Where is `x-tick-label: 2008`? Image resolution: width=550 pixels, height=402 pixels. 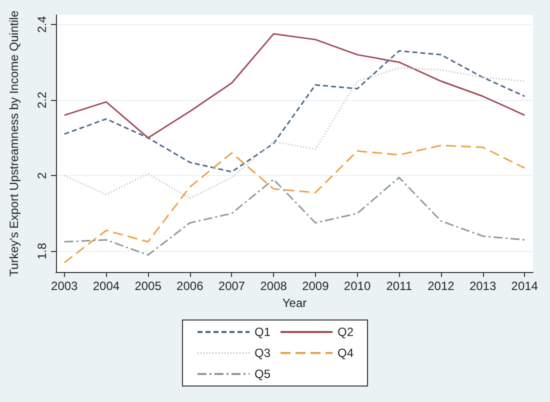 x-tick-label: 2008 is located at coordinates (274, 286).